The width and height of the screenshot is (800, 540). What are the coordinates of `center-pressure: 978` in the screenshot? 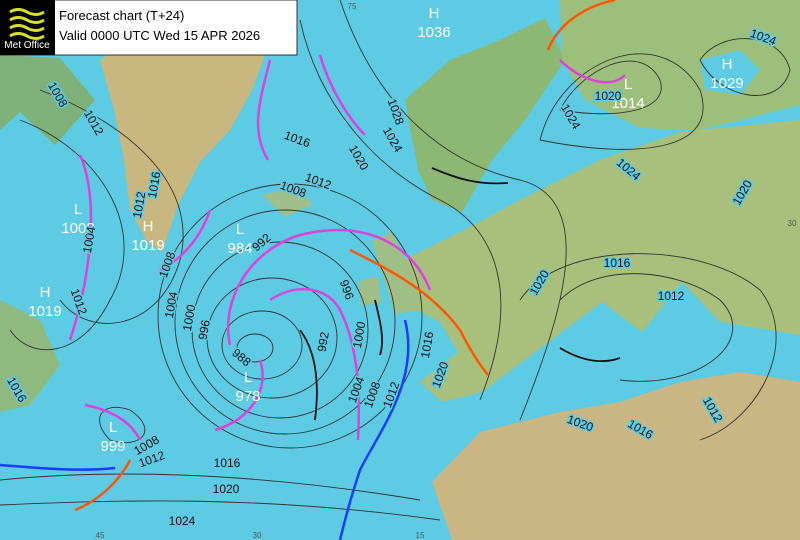 It's located at (247, 396).